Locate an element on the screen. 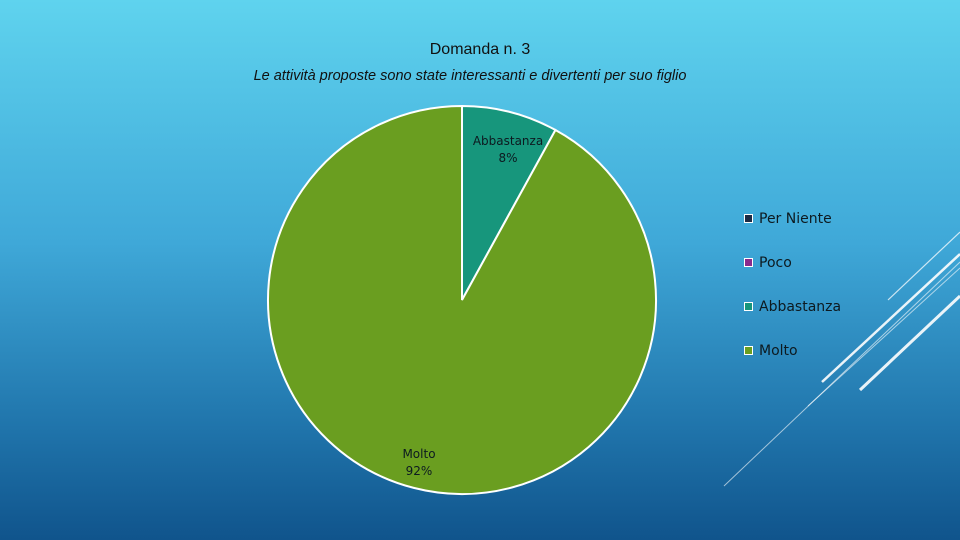  pie-slice-abbastanza is located at coordinates (509, 202).